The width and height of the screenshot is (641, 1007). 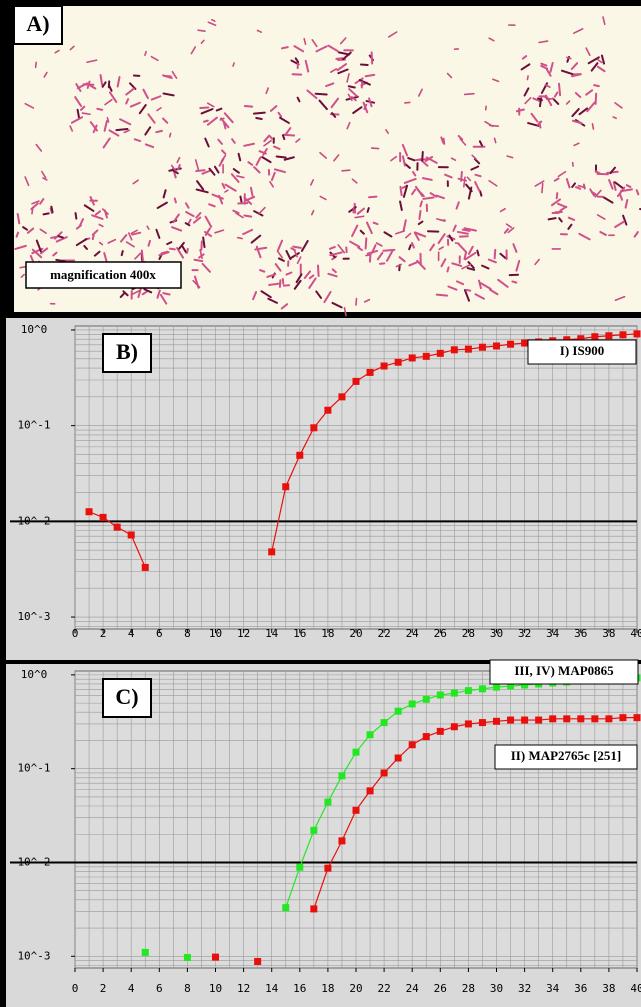 What do you see at coordinates (75, 988) in the screenshot?
I see `x-tick-label: 0` at bounding box center [75, 988].